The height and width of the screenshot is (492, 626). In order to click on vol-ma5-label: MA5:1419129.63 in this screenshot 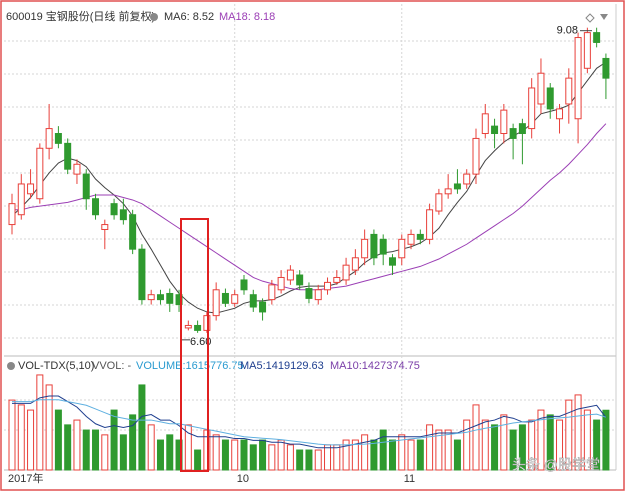, I will do `click(282, 366)`.